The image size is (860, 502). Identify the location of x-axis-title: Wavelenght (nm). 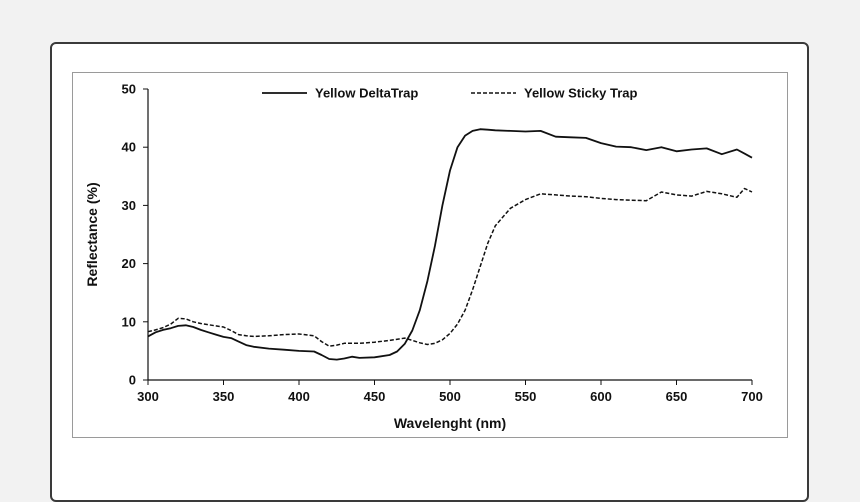
(450, 423).